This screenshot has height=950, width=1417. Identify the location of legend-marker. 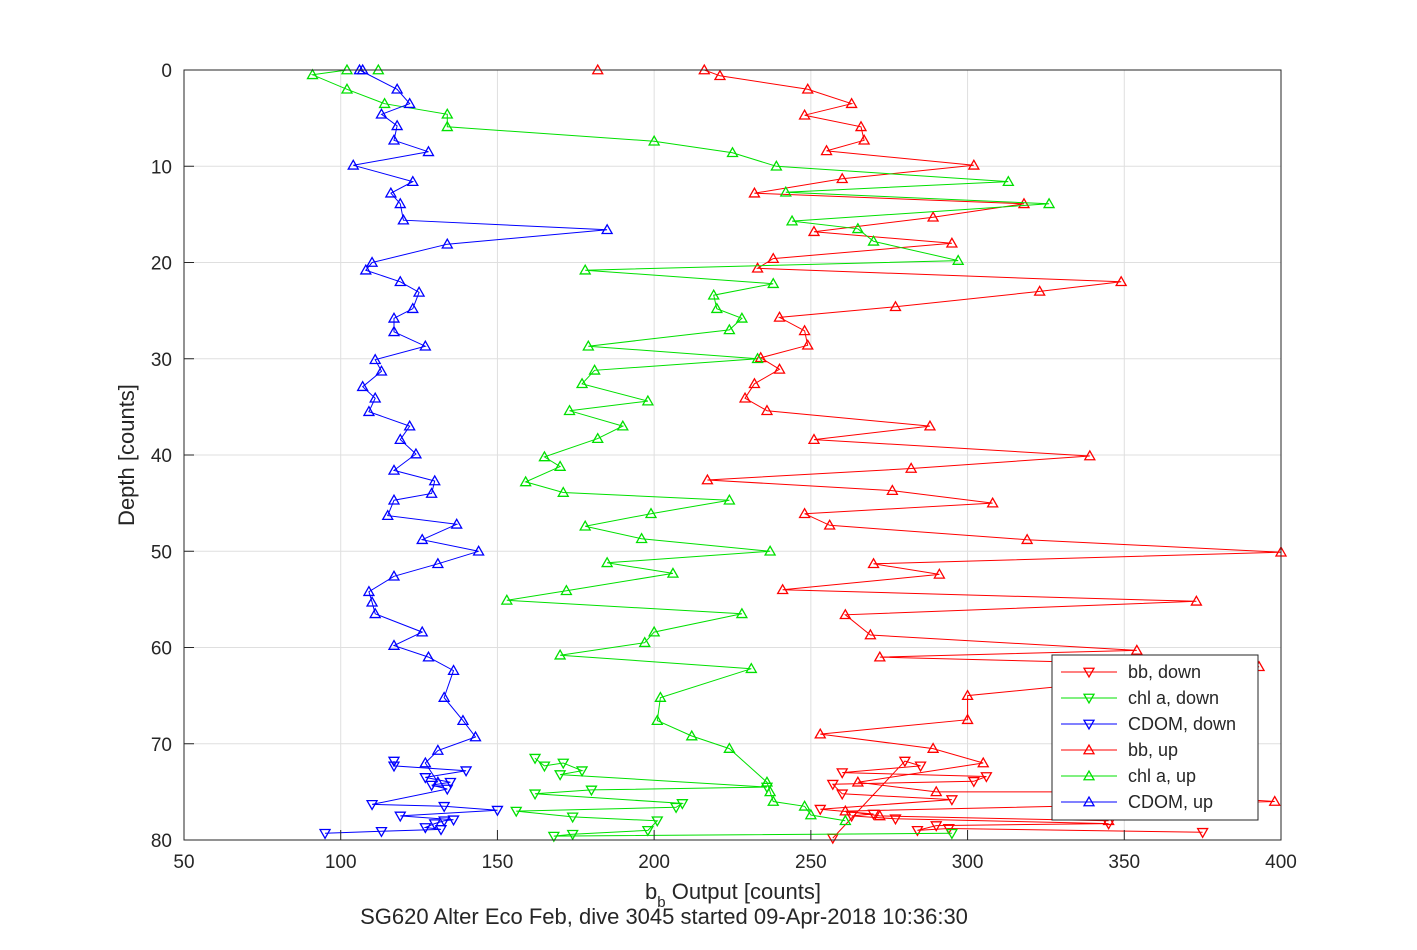
(1089, 673).